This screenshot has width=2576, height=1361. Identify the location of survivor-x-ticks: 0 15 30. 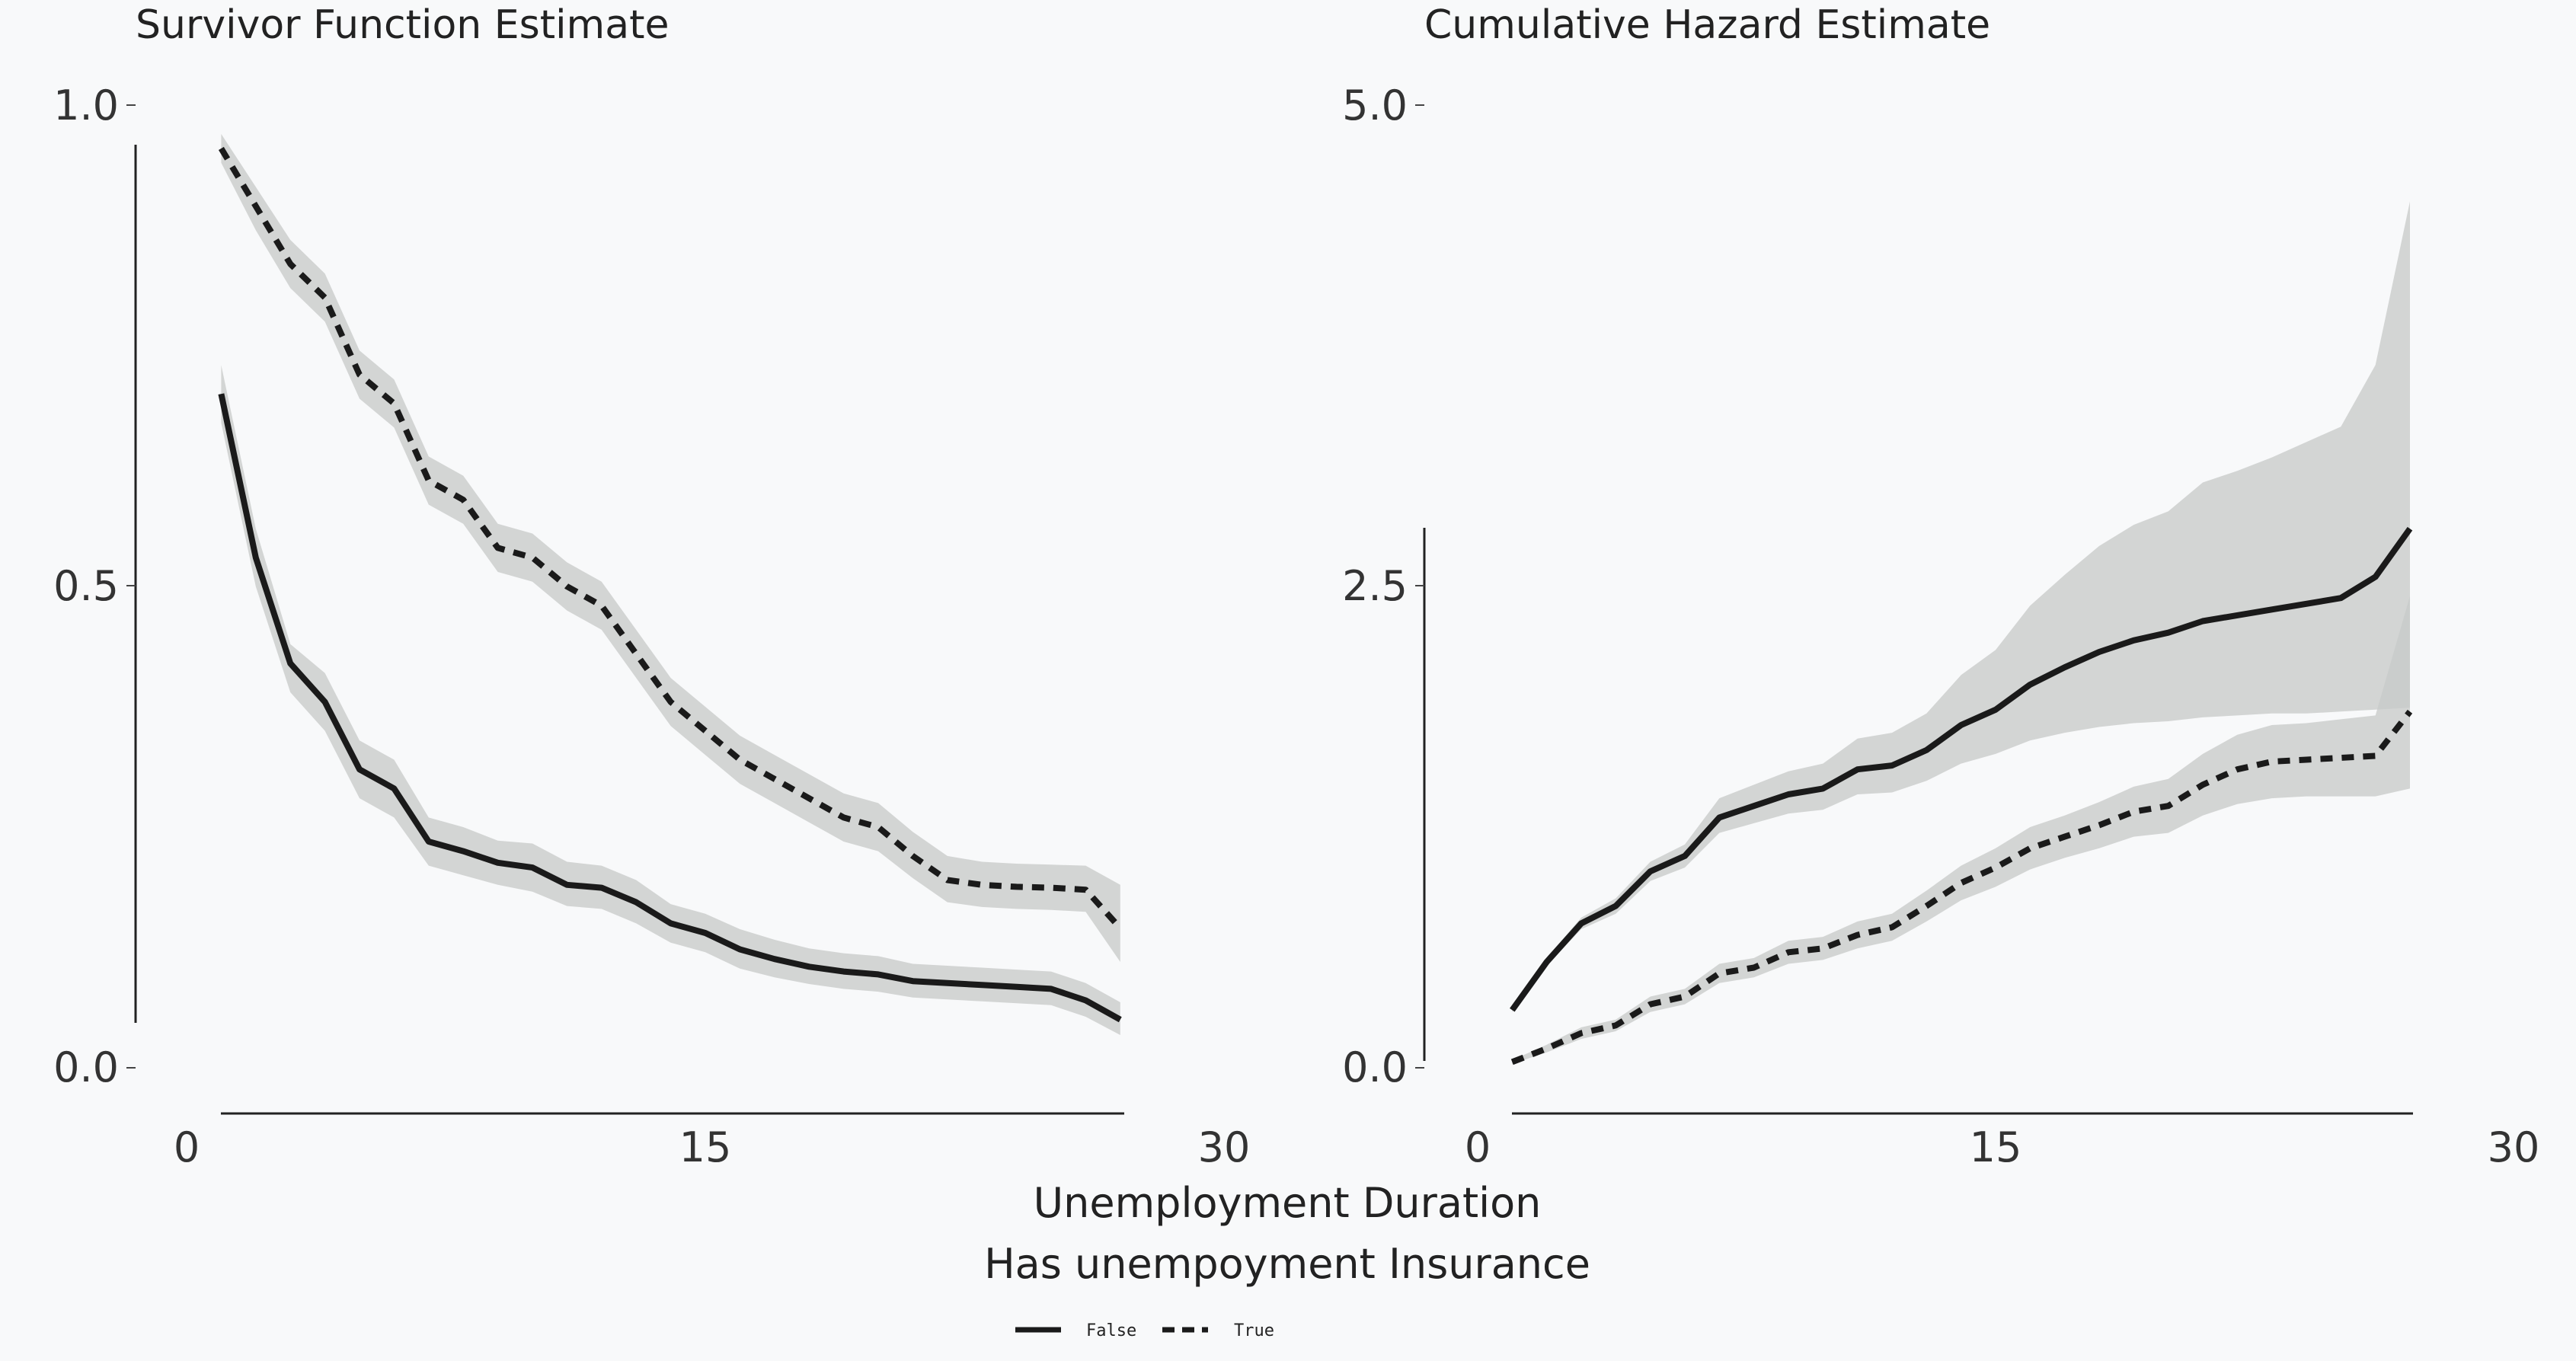
(713, 1147).